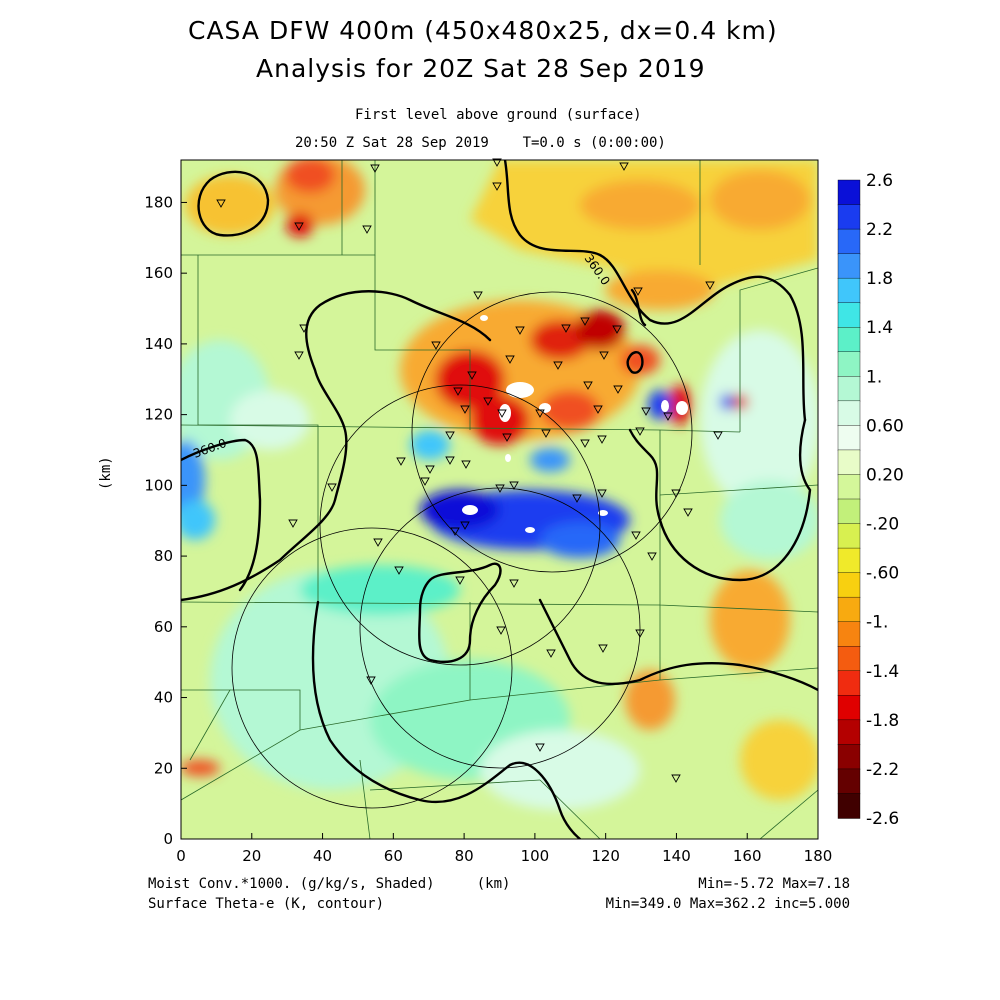 This screenshot has height=1000, width=1000. What do you see at coordinates (879, 328) in the screenshot?
I see `colorbar-label: 1.4` at bounding box center [879, 328].